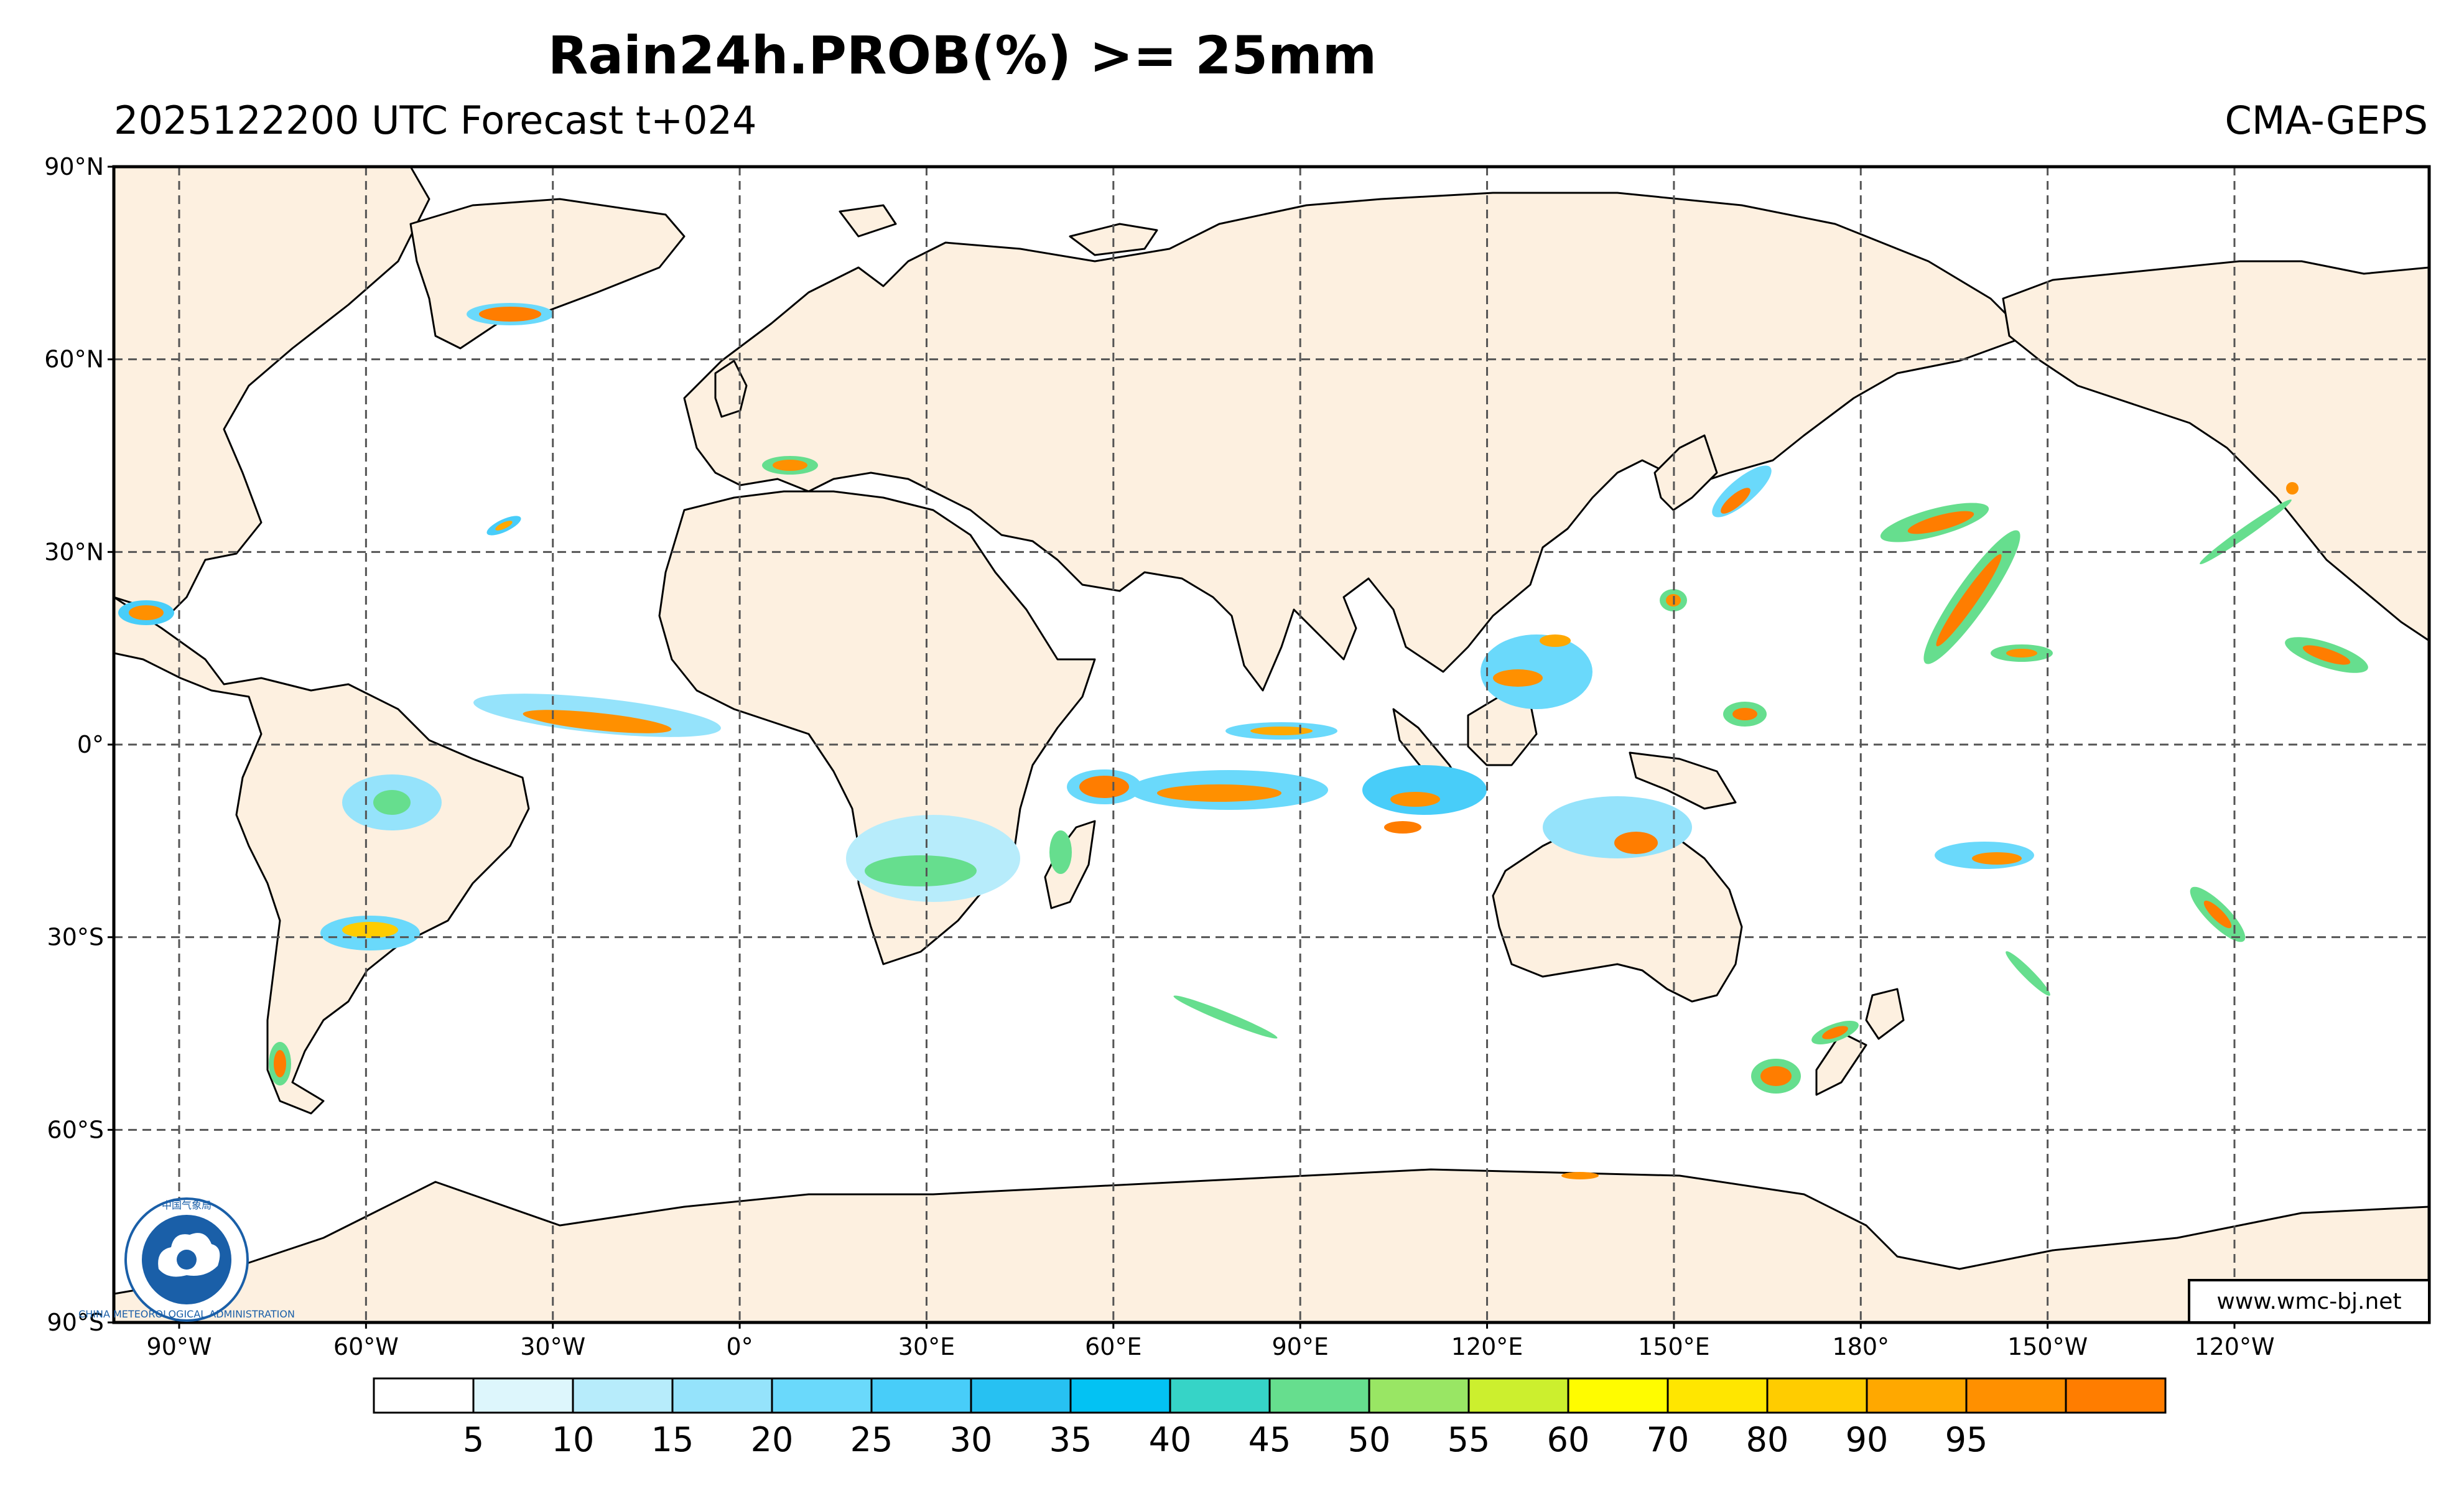  What do you see at coordinates (146, 612) in the screenshot?
I see `prob-central-america-core` at bounding box center [146, 612].